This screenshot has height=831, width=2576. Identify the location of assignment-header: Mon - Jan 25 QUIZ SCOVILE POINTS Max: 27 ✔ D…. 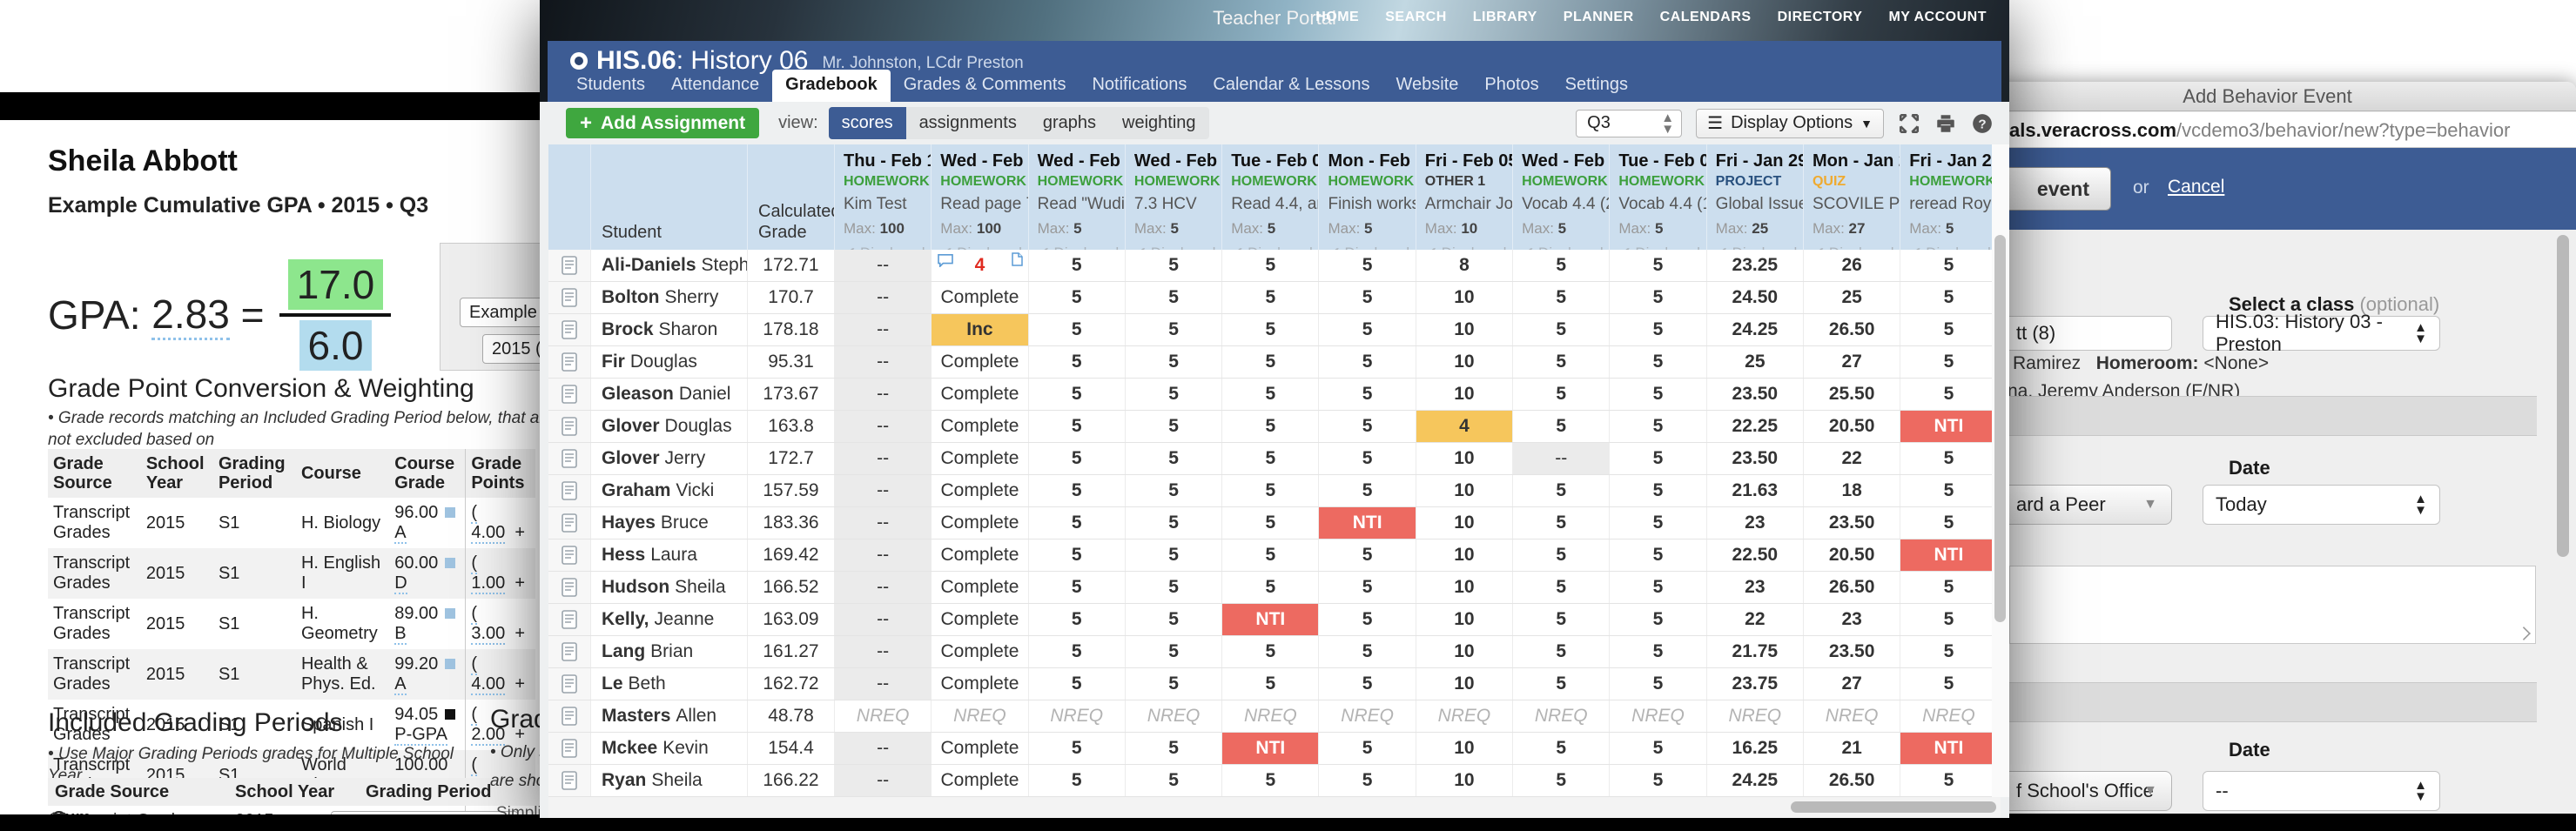
(1852, 197).